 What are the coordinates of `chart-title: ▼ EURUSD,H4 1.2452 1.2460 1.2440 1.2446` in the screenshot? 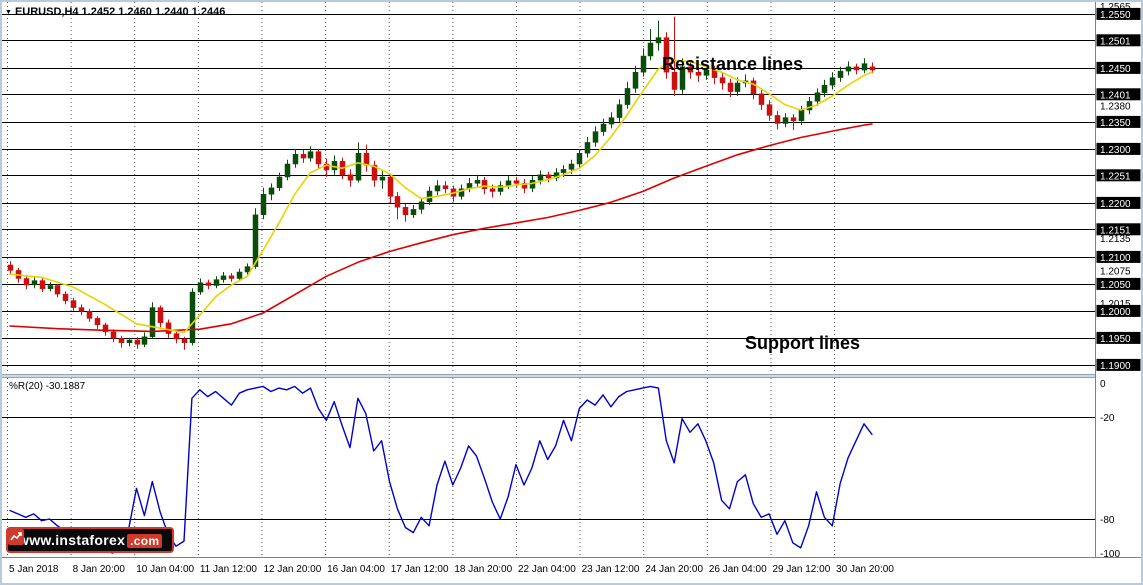 It's located at (115, 12).